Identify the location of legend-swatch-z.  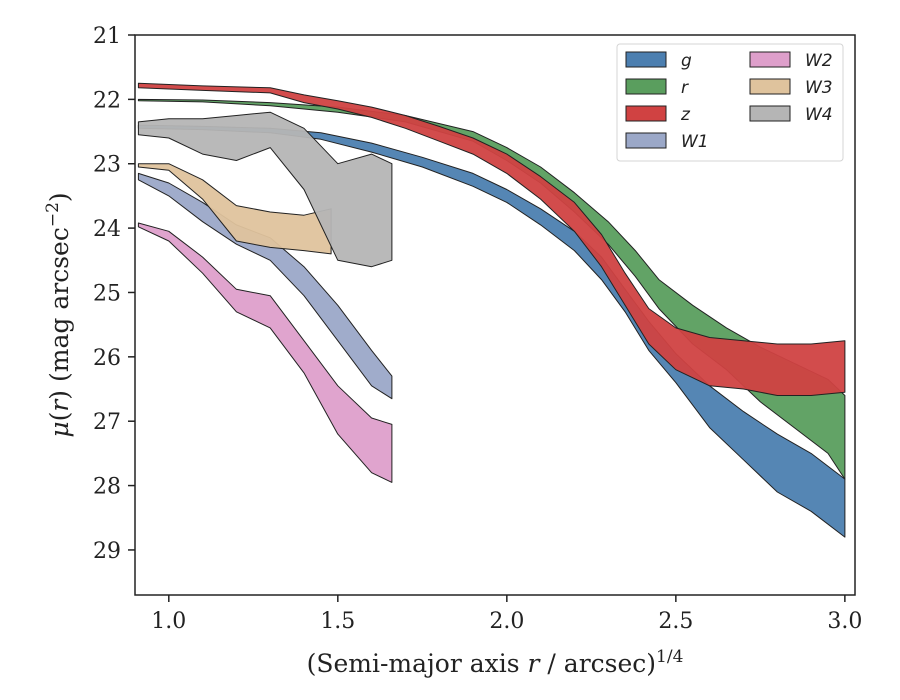
(646, 113).